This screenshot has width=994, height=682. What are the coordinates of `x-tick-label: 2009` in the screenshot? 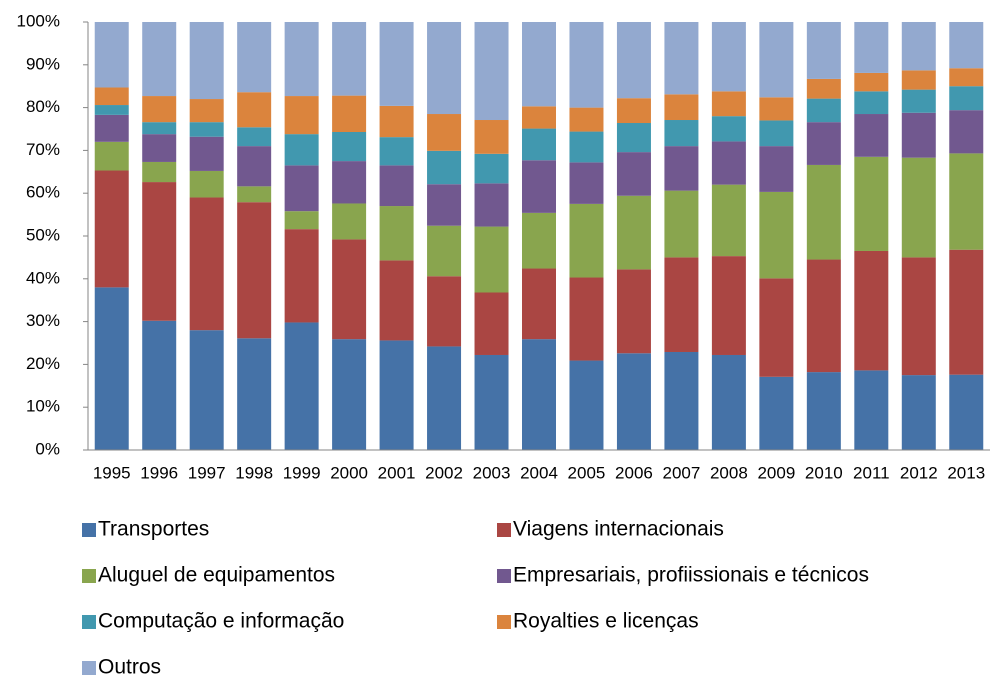 It's located at (776, 472).